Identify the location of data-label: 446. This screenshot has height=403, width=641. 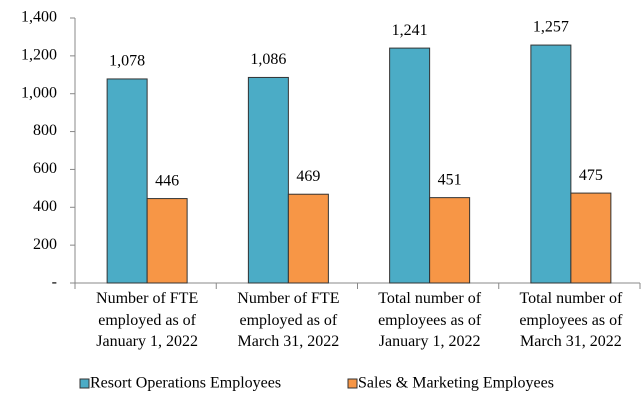
(167, 180).